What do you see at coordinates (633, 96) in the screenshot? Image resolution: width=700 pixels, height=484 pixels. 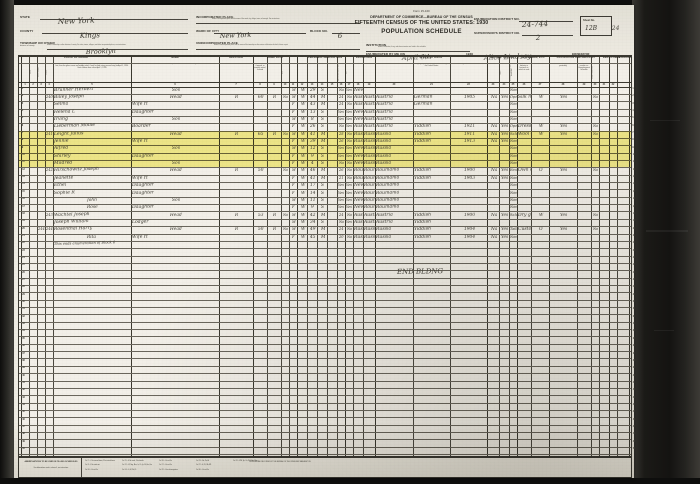 I see `line-number-right: 2` at bounding box center [633, 96].